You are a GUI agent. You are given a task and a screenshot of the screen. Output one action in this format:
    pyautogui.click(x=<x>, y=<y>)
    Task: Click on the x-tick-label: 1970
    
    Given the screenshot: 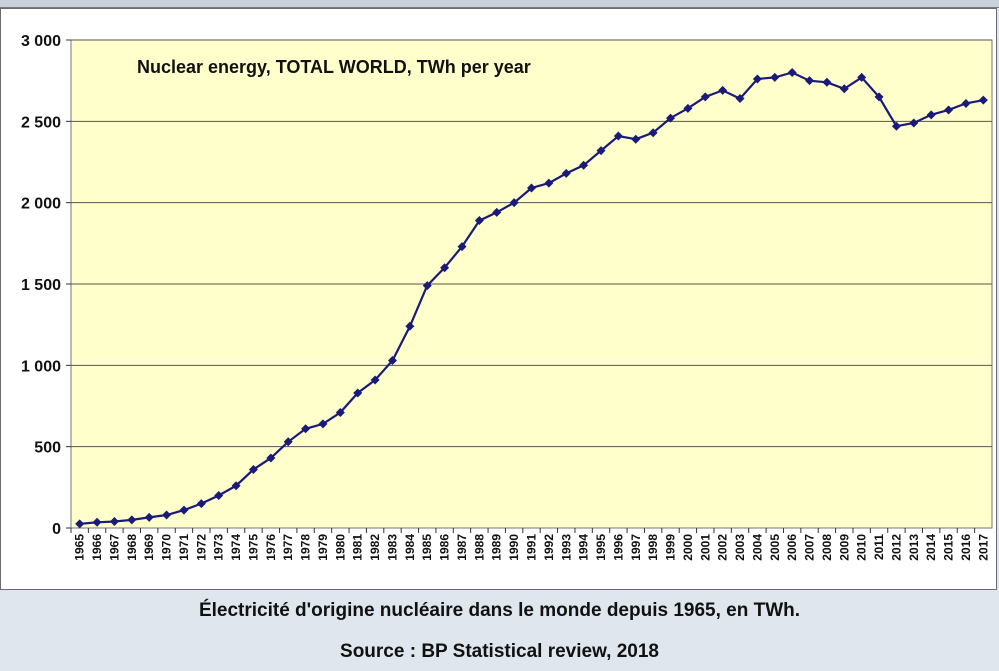 What is the action you would take?
    pyautogui.click(x=167, y=547)
    